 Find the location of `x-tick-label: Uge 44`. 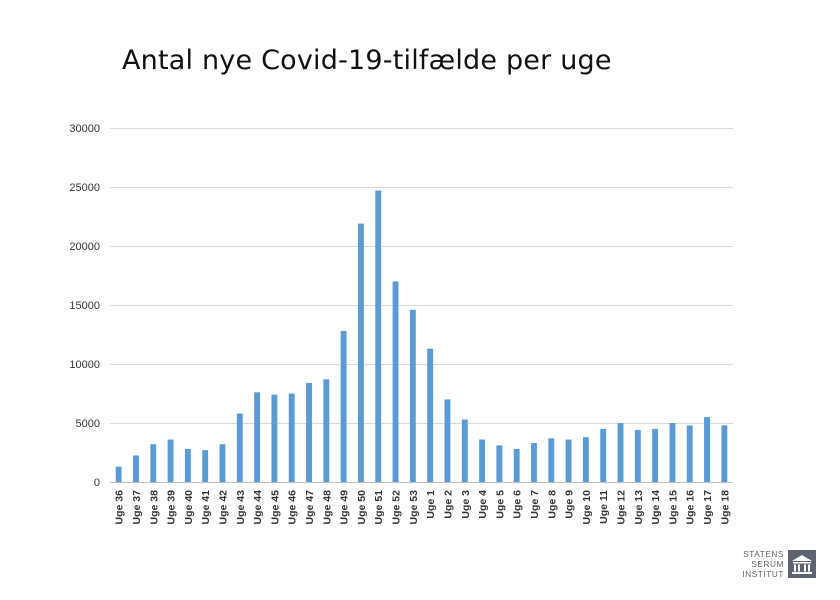

x-tick-label: Uge 44 is located at coordinates (258, 507).